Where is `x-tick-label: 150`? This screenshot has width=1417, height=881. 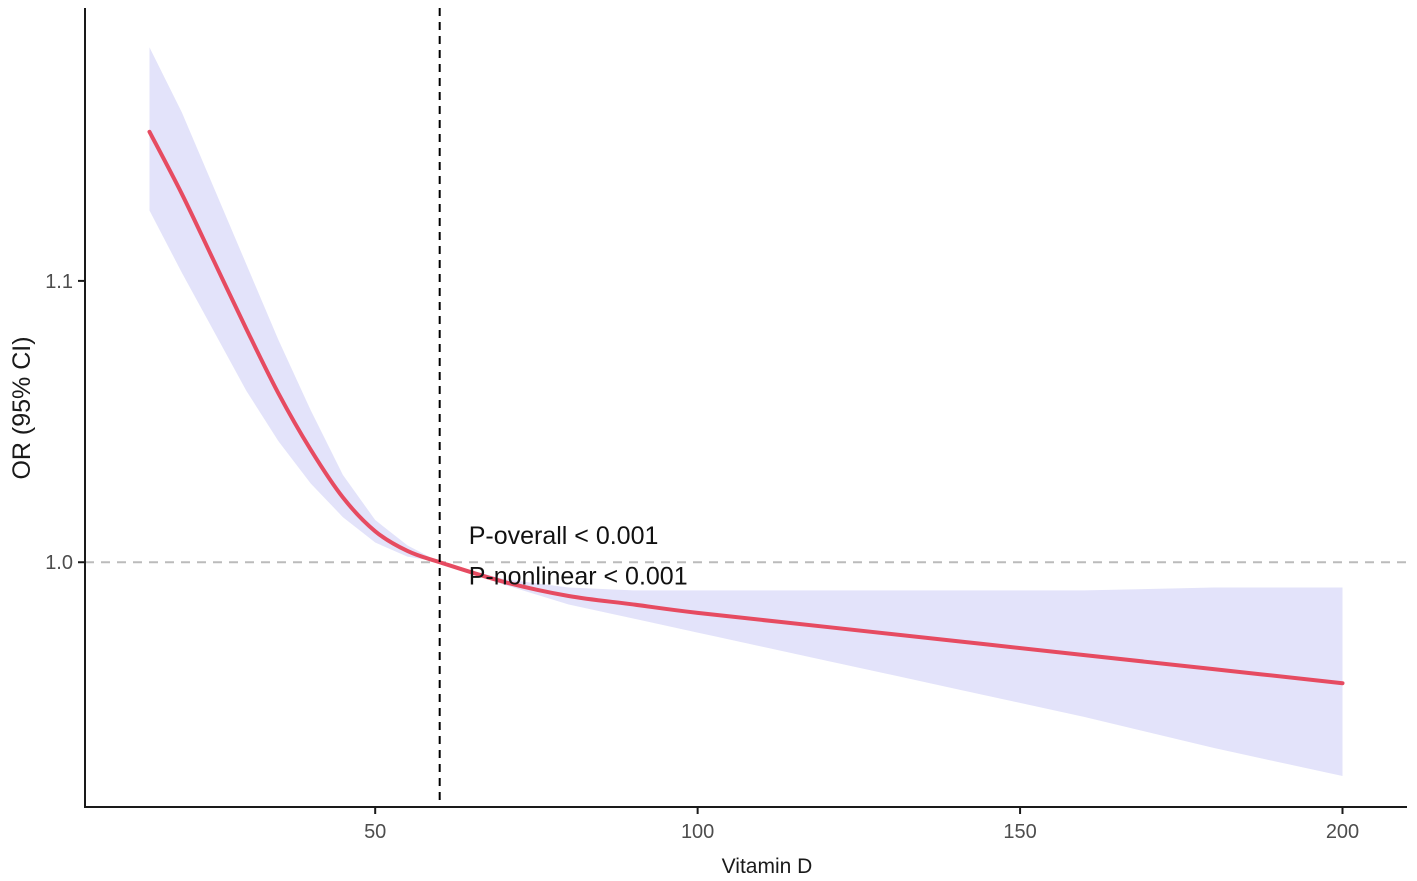 x-tick-label: 150 is located at coordinates (1019, 832).